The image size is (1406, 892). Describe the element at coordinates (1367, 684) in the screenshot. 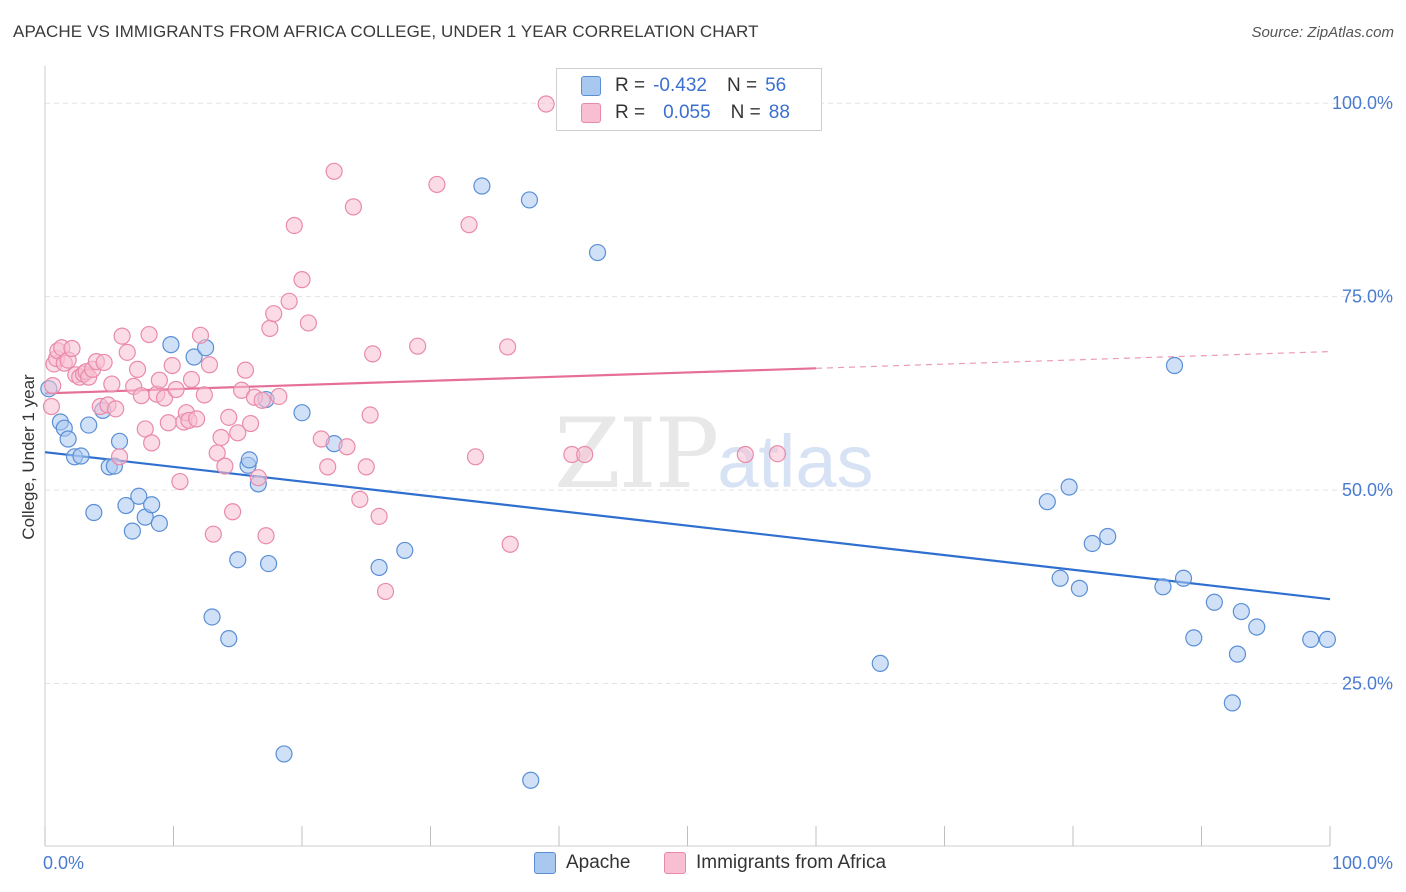

I see `y-tick-label-25: 25.0%` at that location.